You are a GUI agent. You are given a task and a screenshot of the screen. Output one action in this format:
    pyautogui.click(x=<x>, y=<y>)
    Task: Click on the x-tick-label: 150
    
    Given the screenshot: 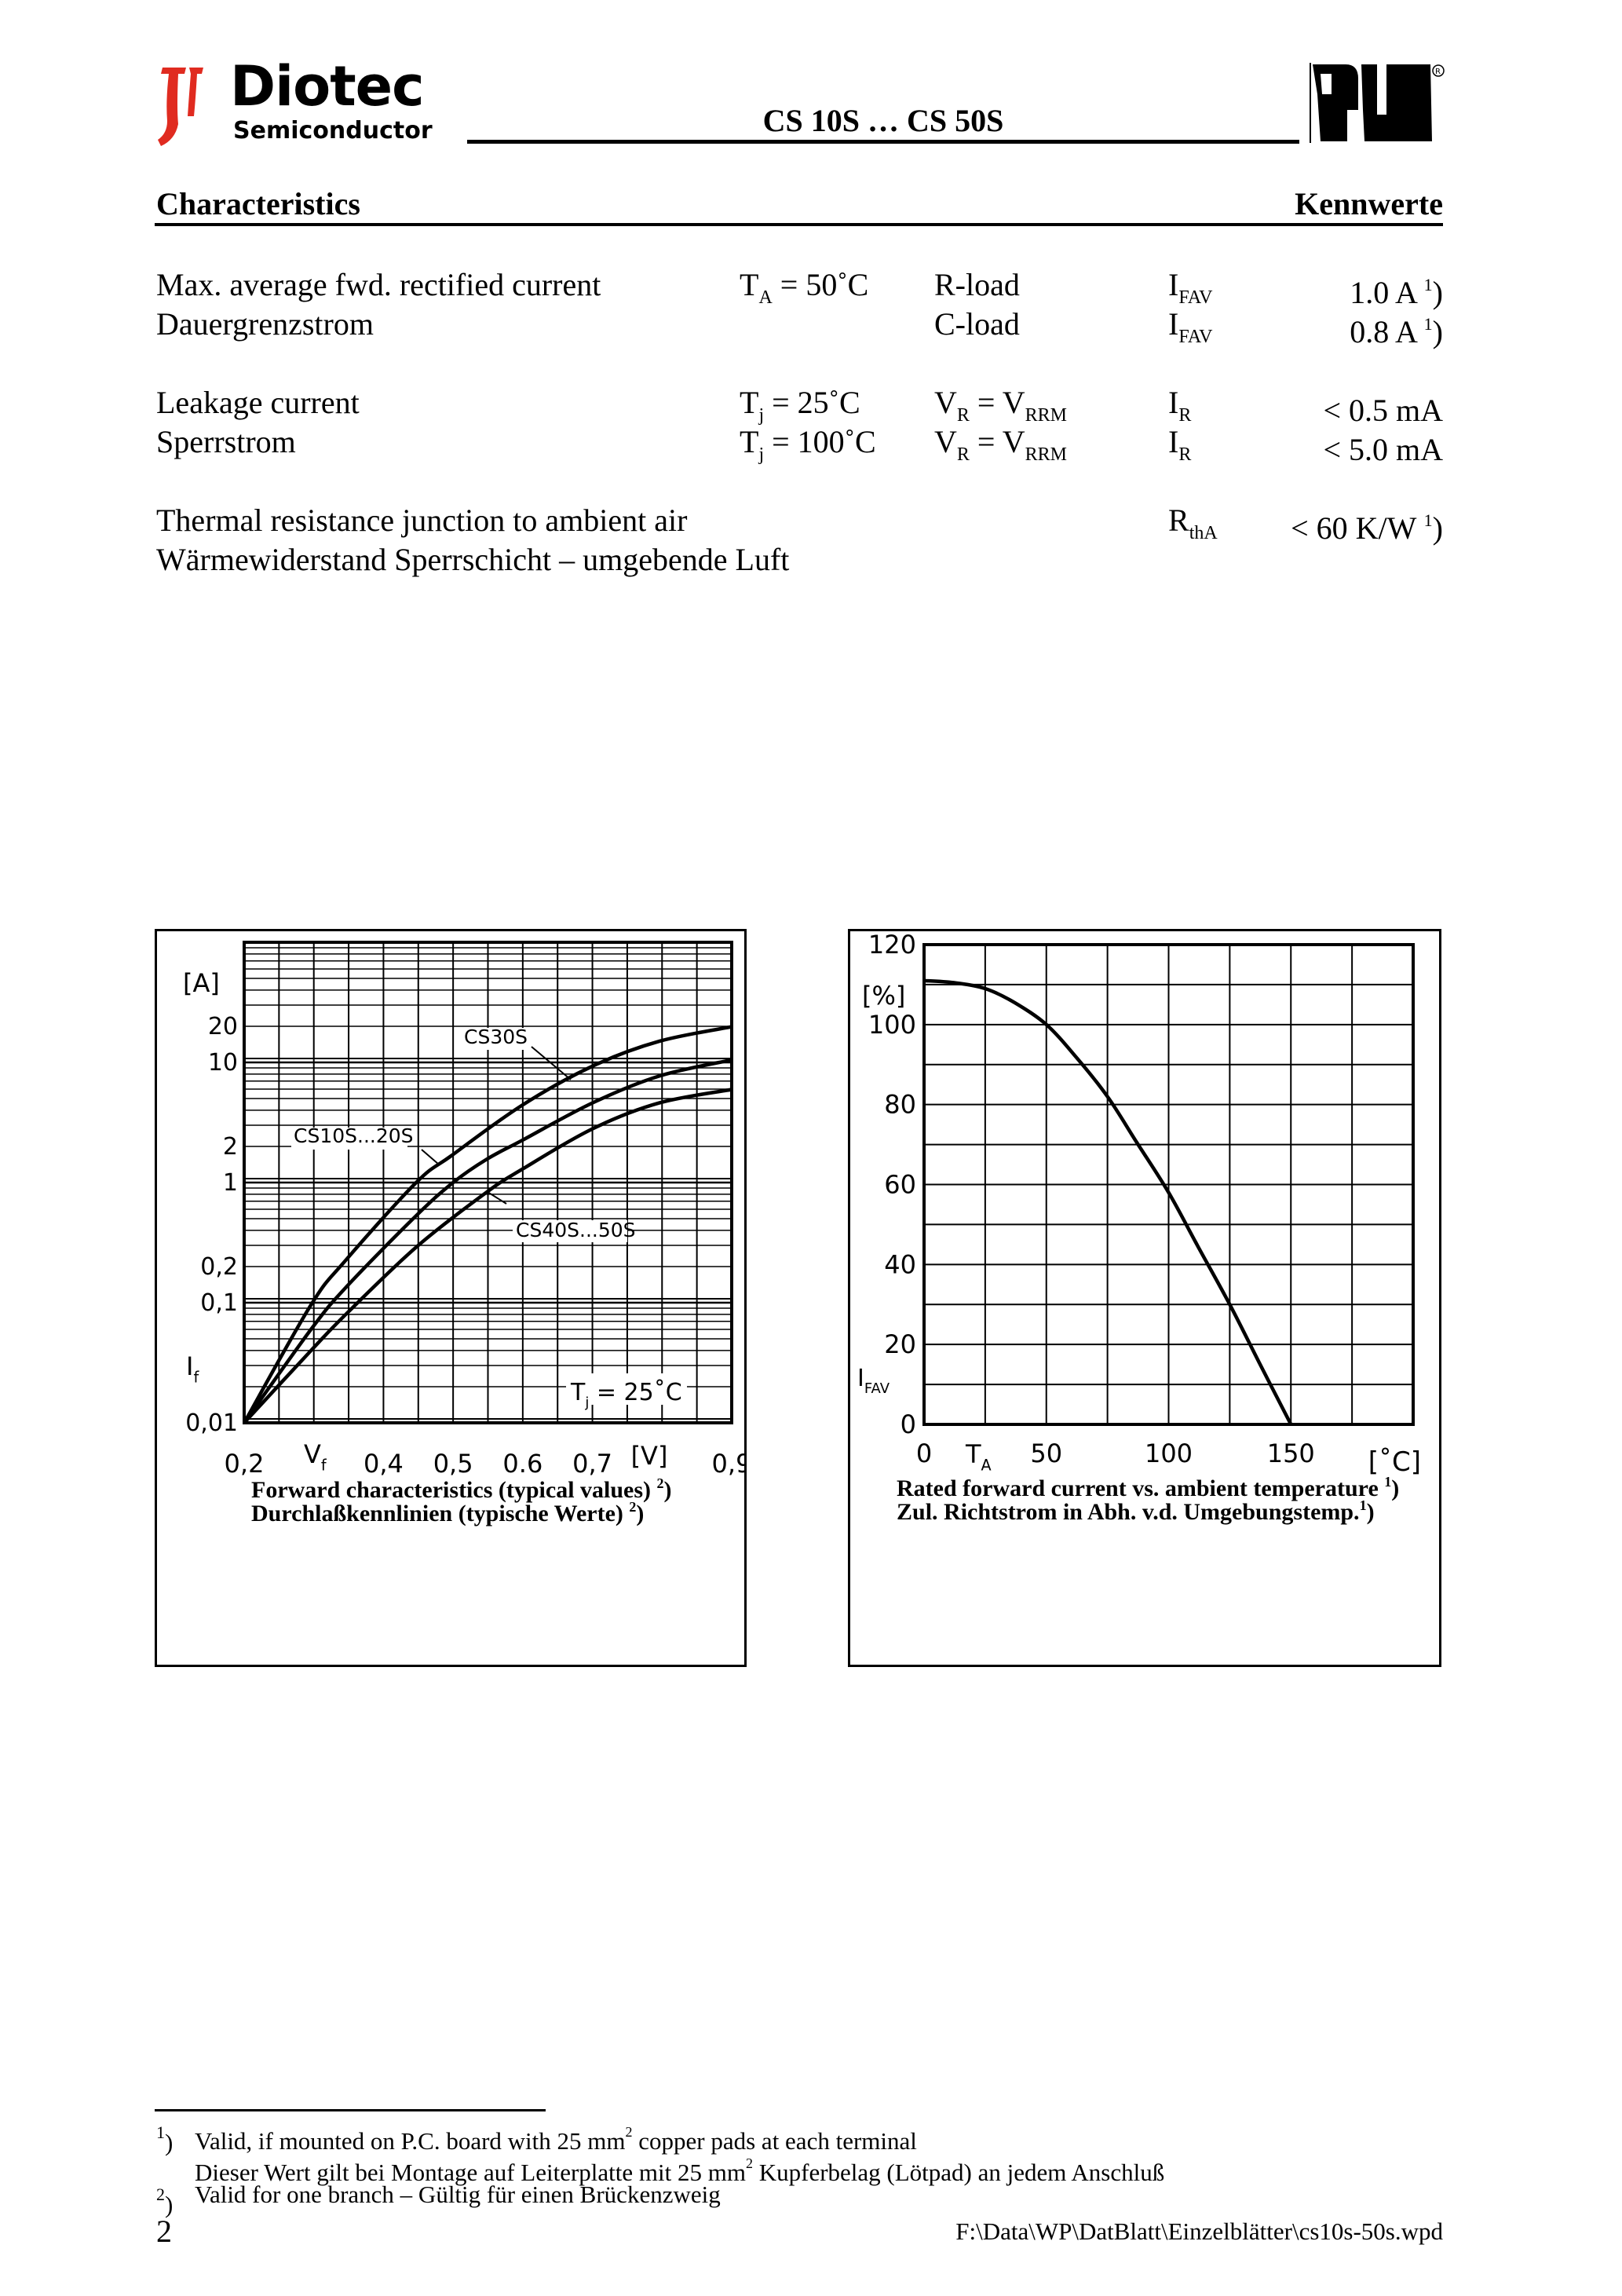 What is the action you would take?
    pyautogui.click(x=1291, y=1454)
    